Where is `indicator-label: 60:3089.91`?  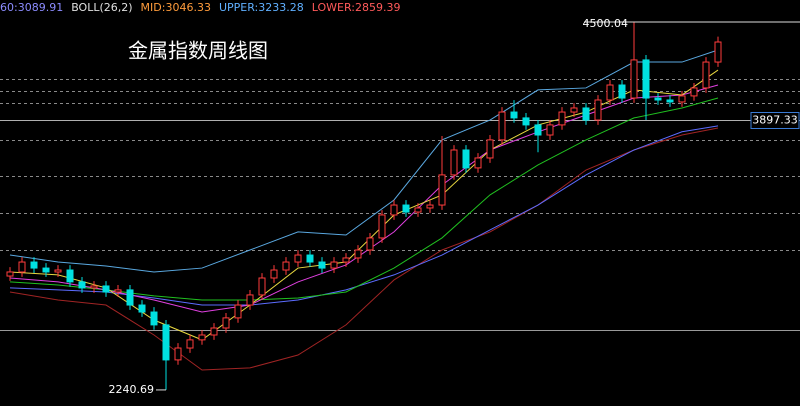 indicator-label: 60:3089.91 is located at coordinates (31, 7).